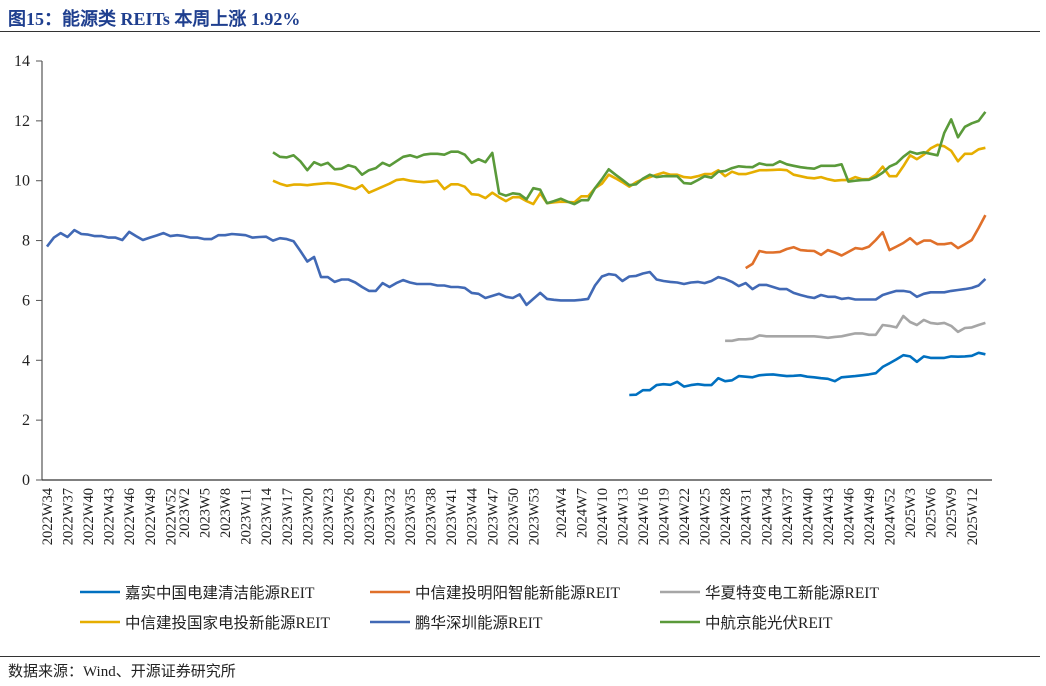  Describe the element at coordinates (247, 516) in the screenshot. I see `x-tick-label: 2023W11` at that location.